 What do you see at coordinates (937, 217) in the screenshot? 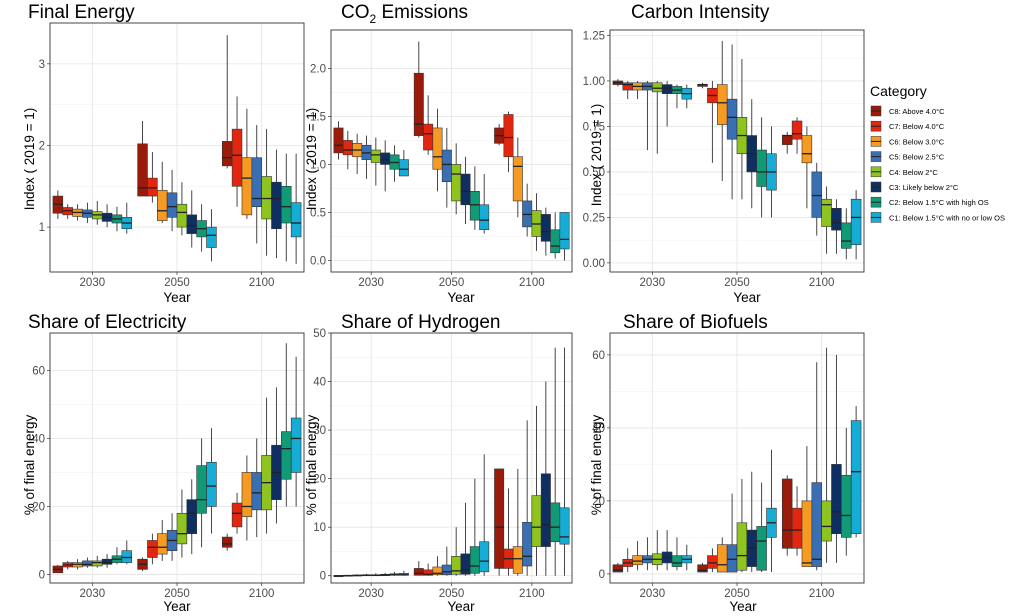
I see `legend-item: C1: Below 1.5°C with no or low OS` at bounding box center [937, 217].